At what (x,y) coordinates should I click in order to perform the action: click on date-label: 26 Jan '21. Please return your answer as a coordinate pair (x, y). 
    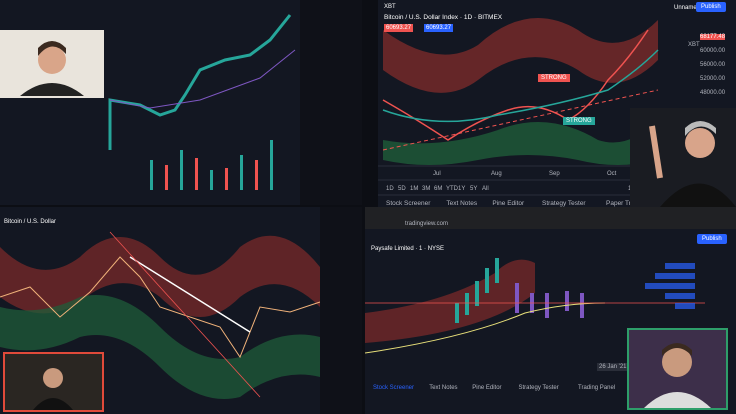
    Looking at the image, I should click on (613, 367).